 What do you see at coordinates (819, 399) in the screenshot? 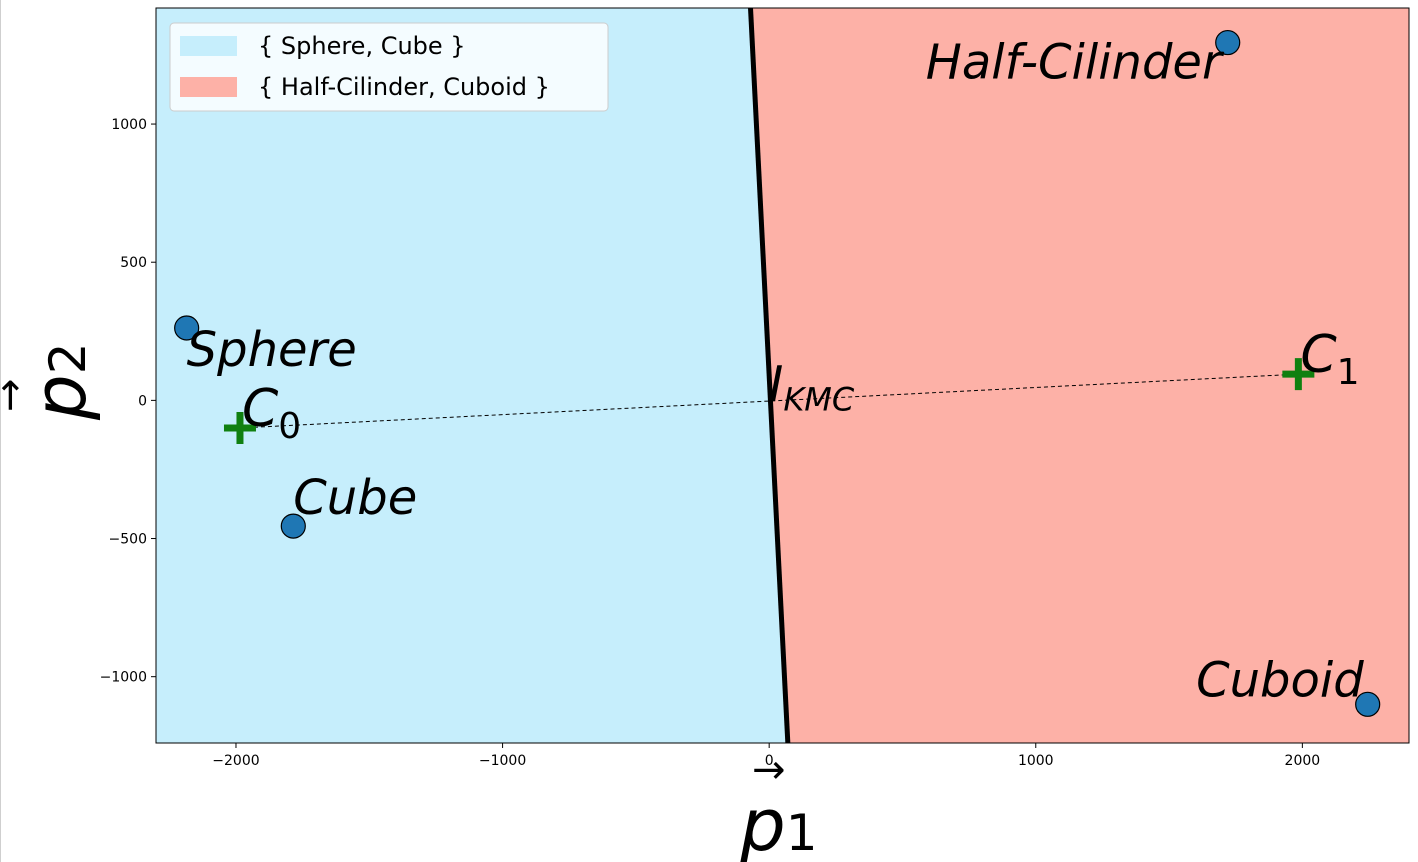
I see `intersection-label-subscript: KMC` at bounding box center [819, 399].